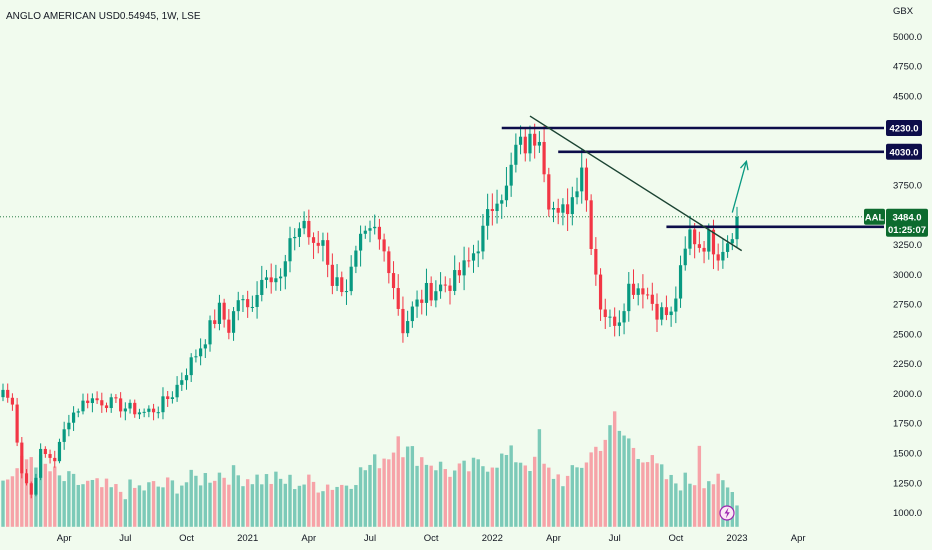 The height and width of the screenshot is (550, 932). What do you see at coordinates (907, 37) in the screenshot?
I see `y-tick-label: 5000.0` at bounding box center [907, 37].